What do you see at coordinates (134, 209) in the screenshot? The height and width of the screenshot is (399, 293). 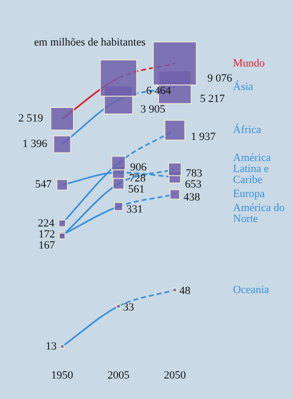 I see `data-label: 331` at bounding box center [134, 209].